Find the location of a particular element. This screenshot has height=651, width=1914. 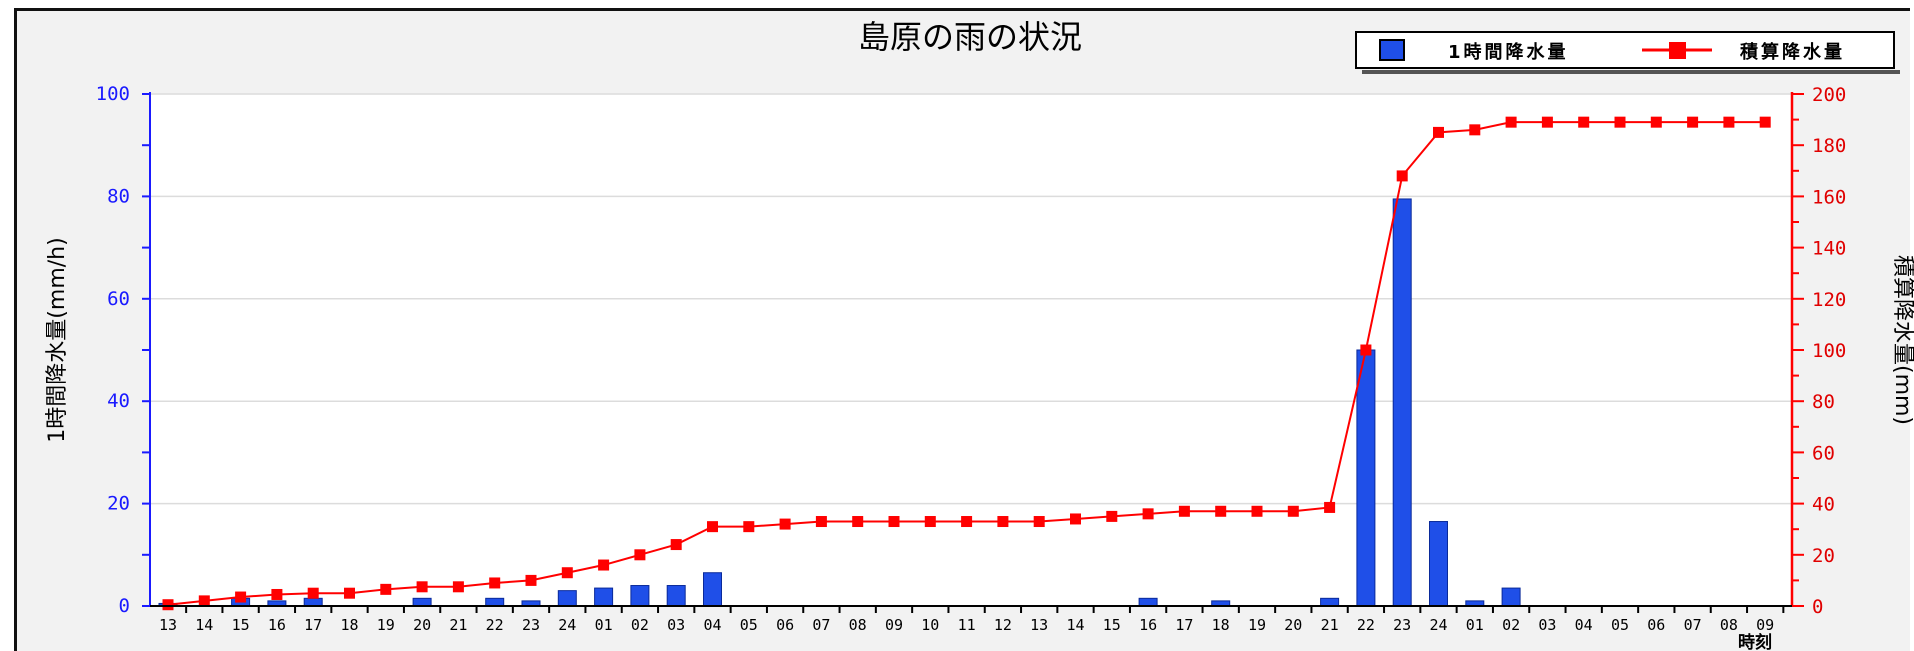

legend-label-cumulative: 積算降水量 is located at coordinates (1792, 52).